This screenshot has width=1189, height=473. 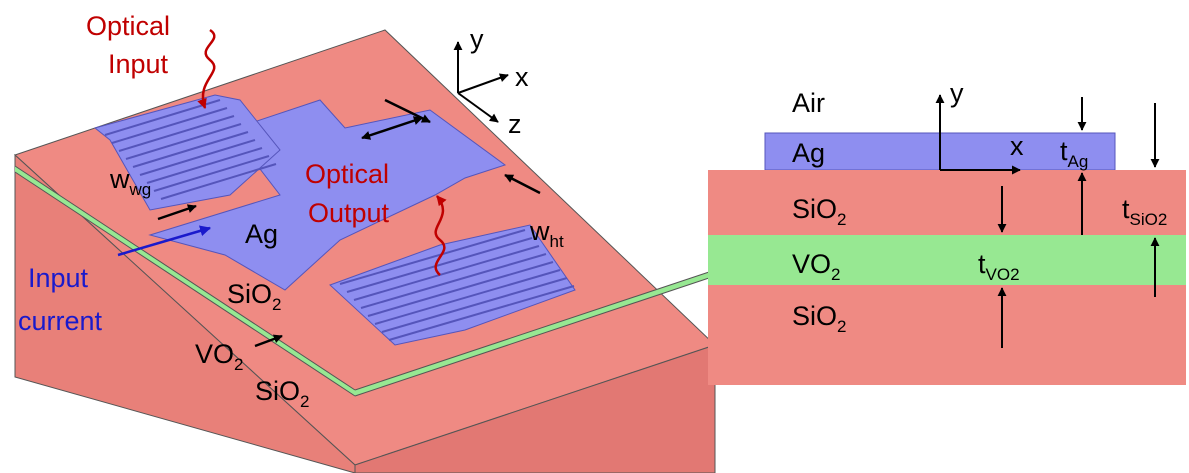 What do you see at coordinates (254, 296) in the screenshot?
I see `sio2-top-label-3d: SiO2` at bounding box center [254, 296].